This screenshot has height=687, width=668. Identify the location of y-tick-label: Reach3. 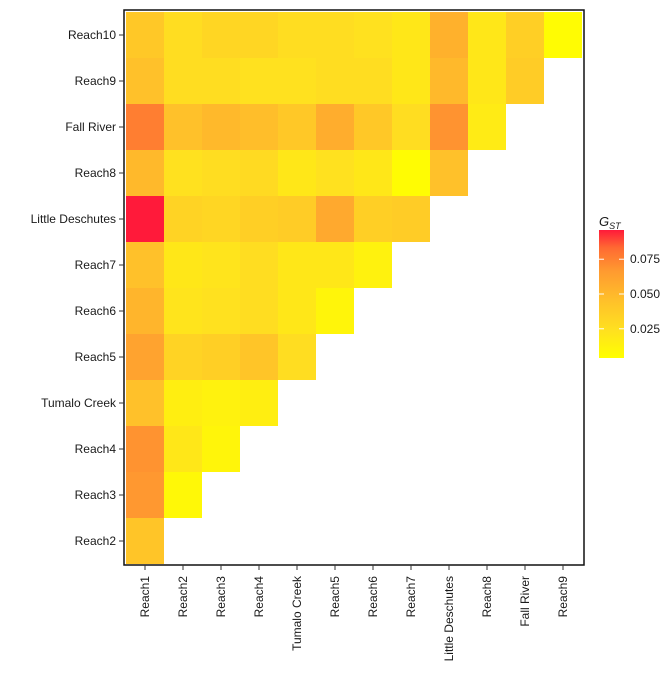
(96, 495).